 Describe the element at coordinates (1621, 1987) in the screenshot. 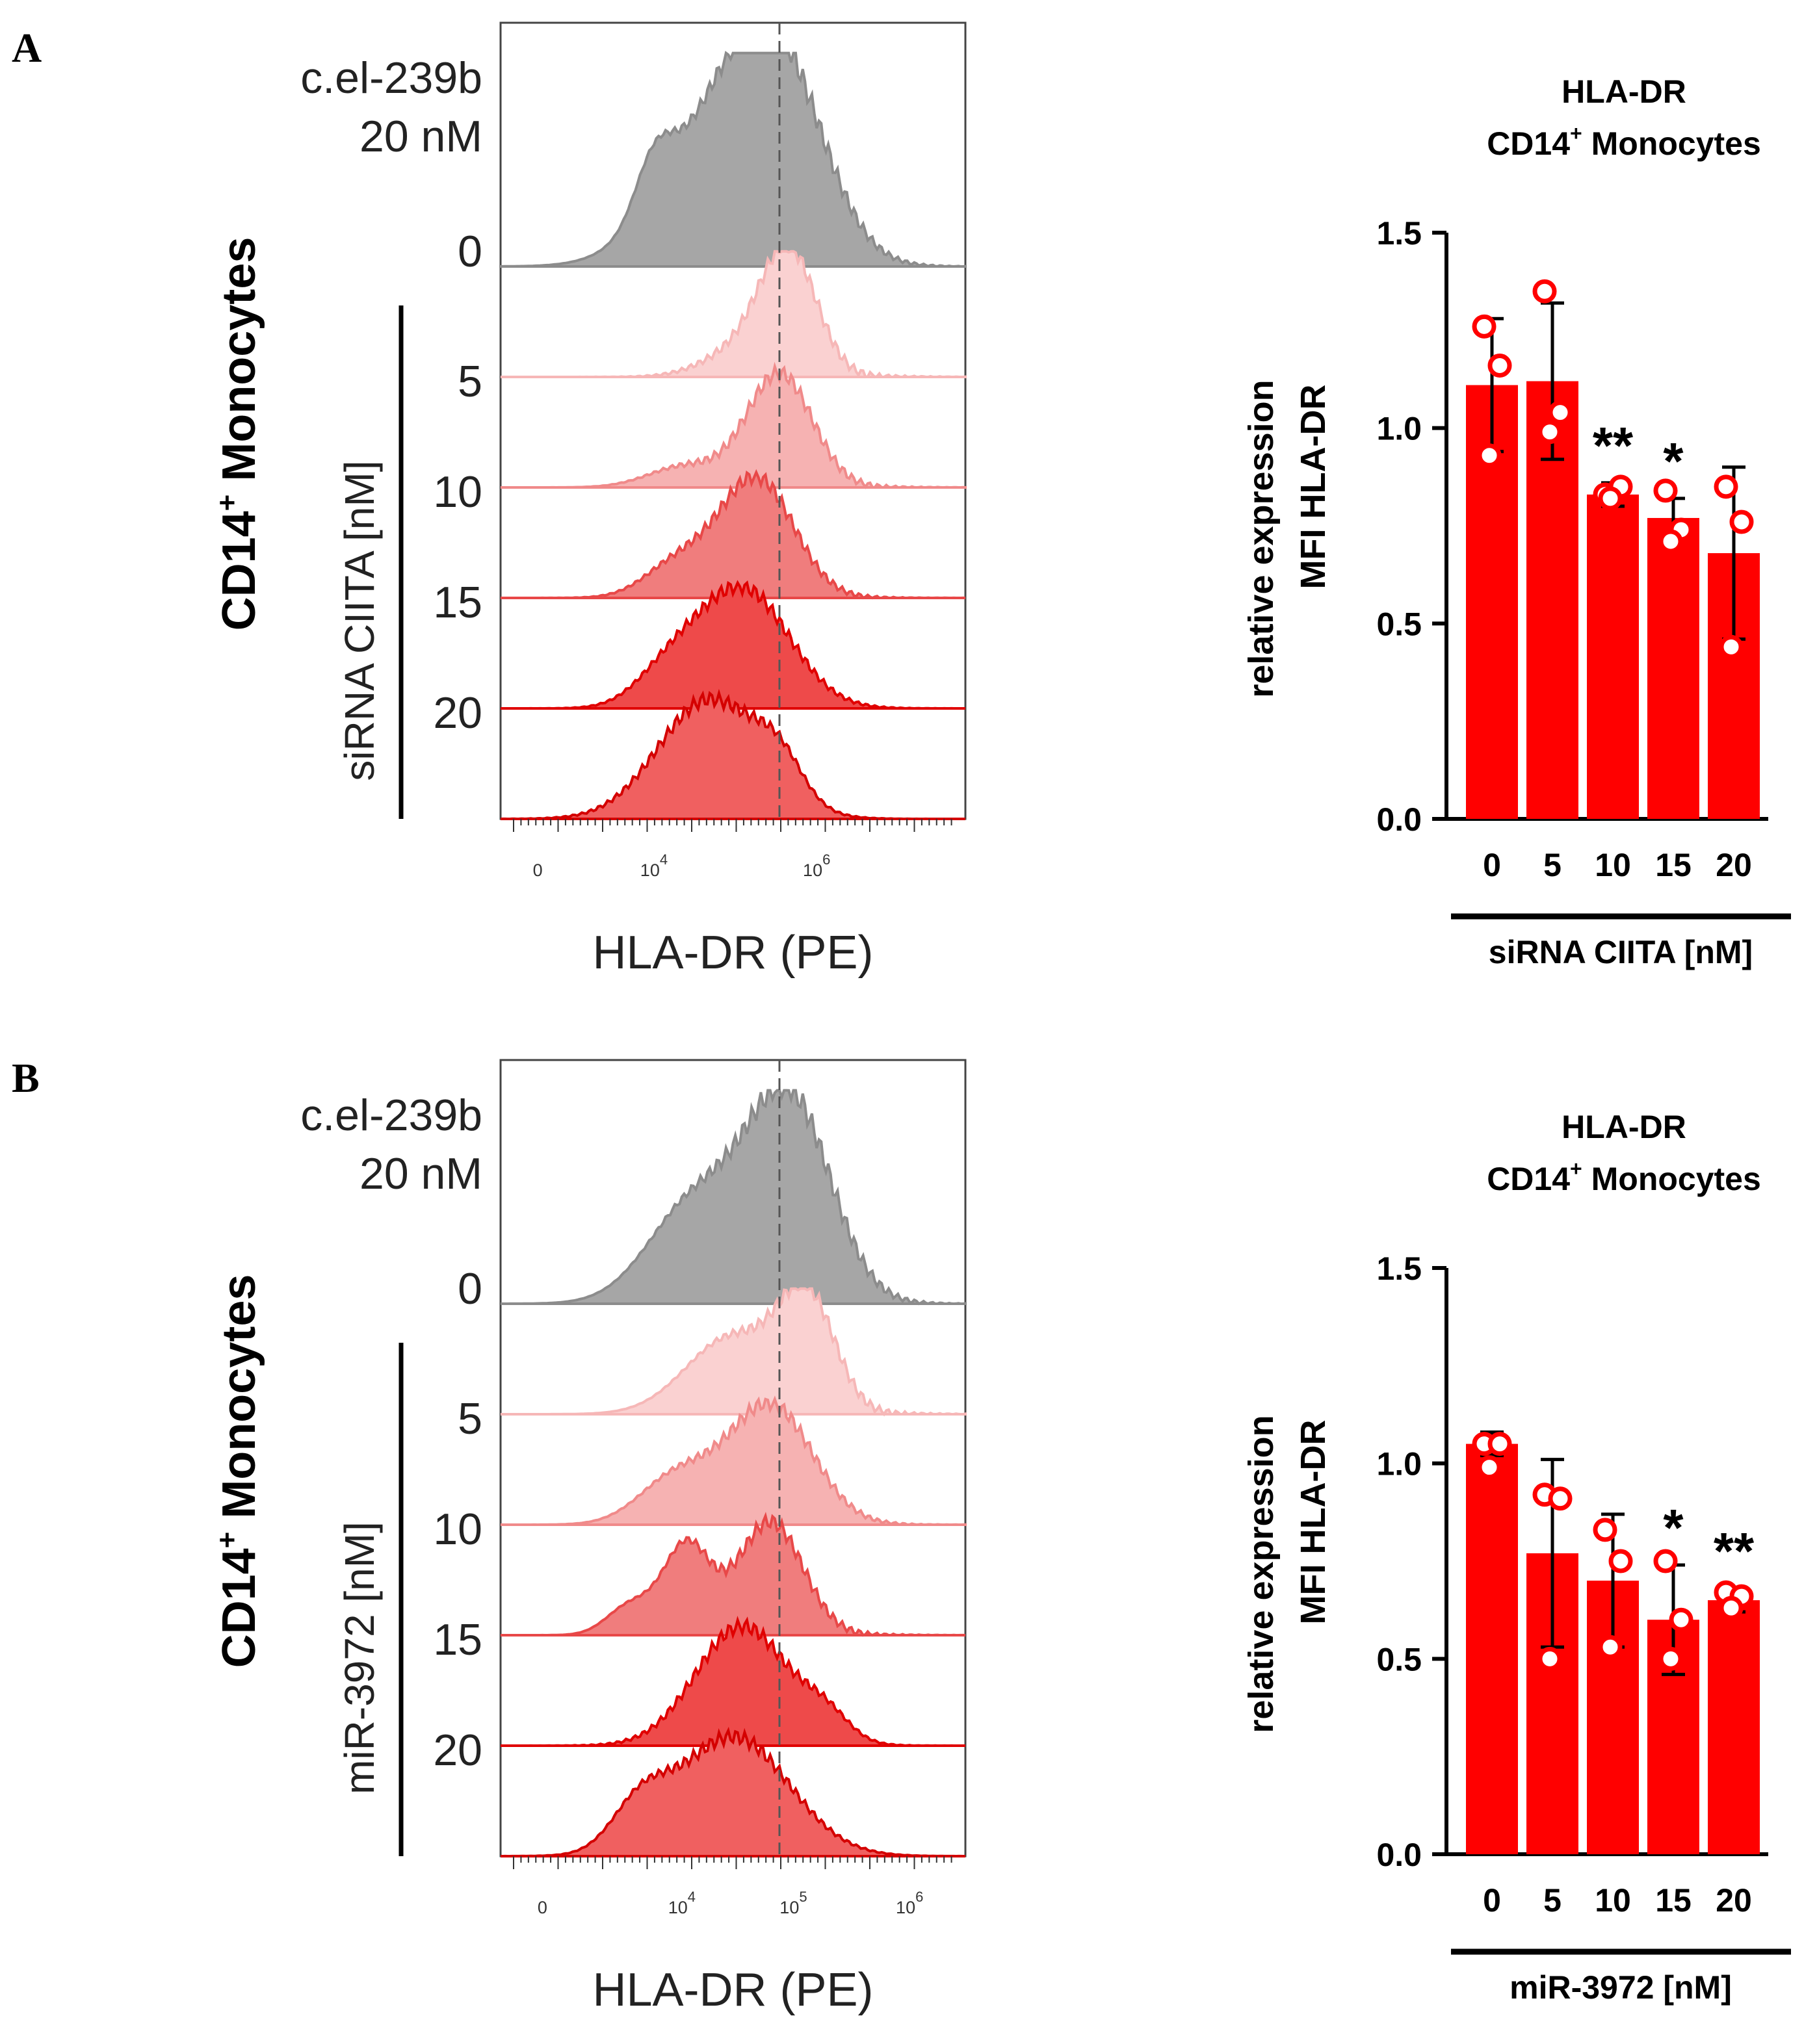

I see `bar-x-axis-label: miR-3972 [nM]` at that location.